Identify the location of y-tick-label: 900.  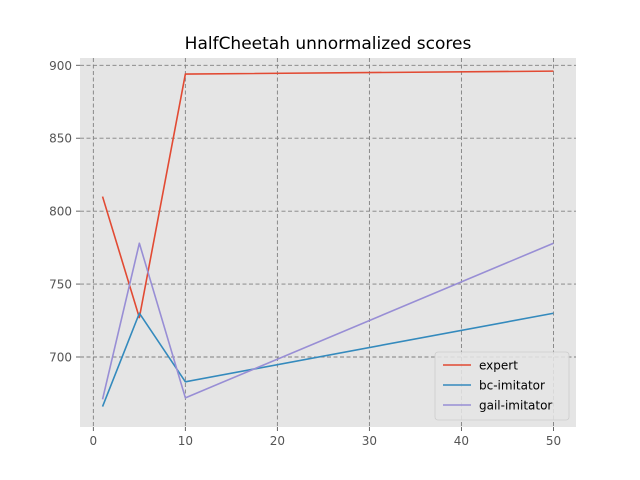
(60, 66).